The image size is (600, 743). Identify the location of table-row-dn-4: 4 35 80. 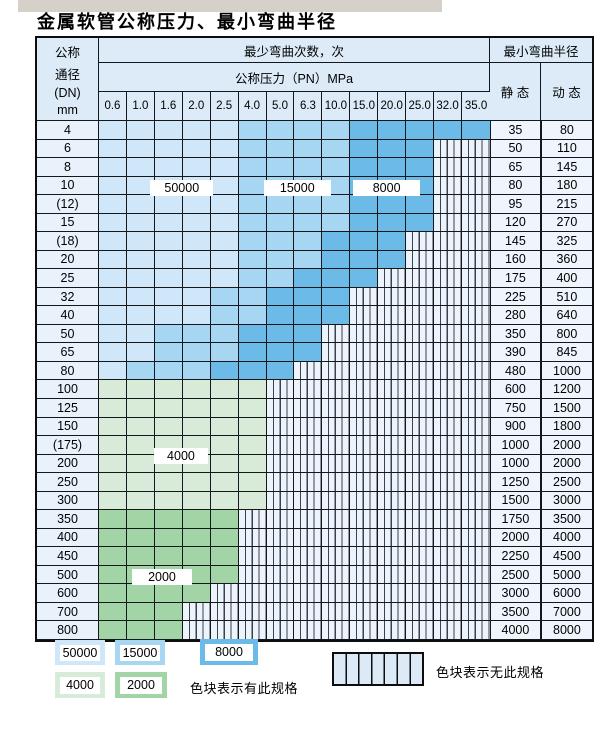
(314, 130).